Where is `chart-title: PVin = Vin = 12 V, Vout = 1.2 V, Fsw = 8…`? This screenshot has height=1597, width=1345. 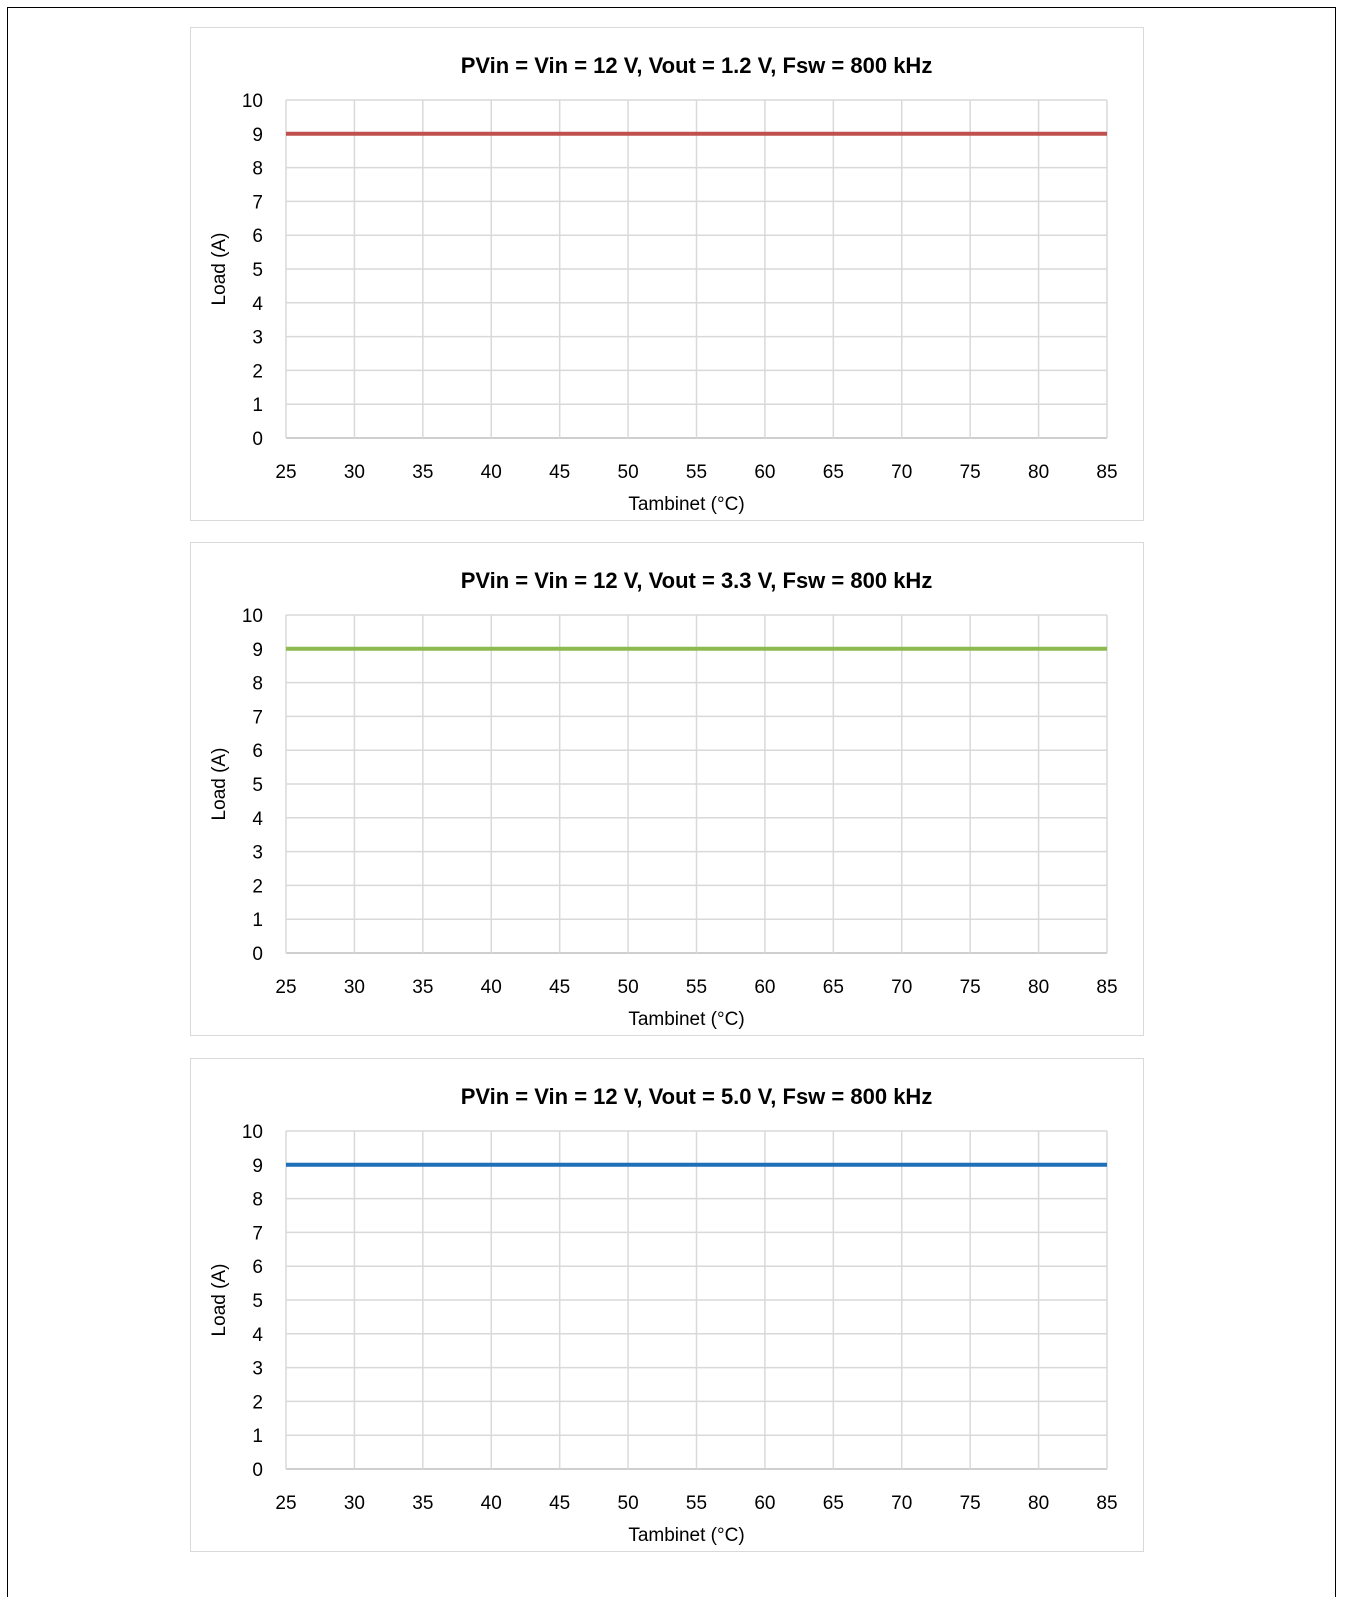
chart-title: PVin = Vin = 12 V, Vout = 1.2 V, Fsw = 8… is located at coordinates (697, 65).